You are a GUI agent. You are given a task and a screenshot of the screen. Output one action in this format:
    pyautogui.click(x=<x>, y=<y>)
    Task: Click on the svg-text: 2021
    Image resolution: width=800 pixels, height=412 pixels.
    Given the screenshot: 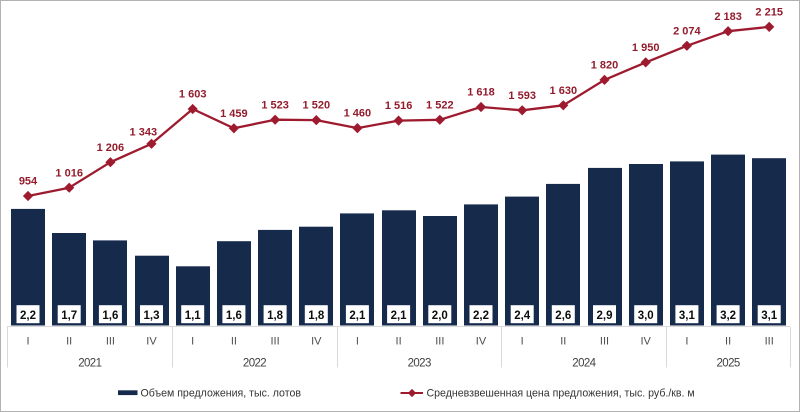 What is the action you would take?
    pyautogui.click(x=89, y=363)
    